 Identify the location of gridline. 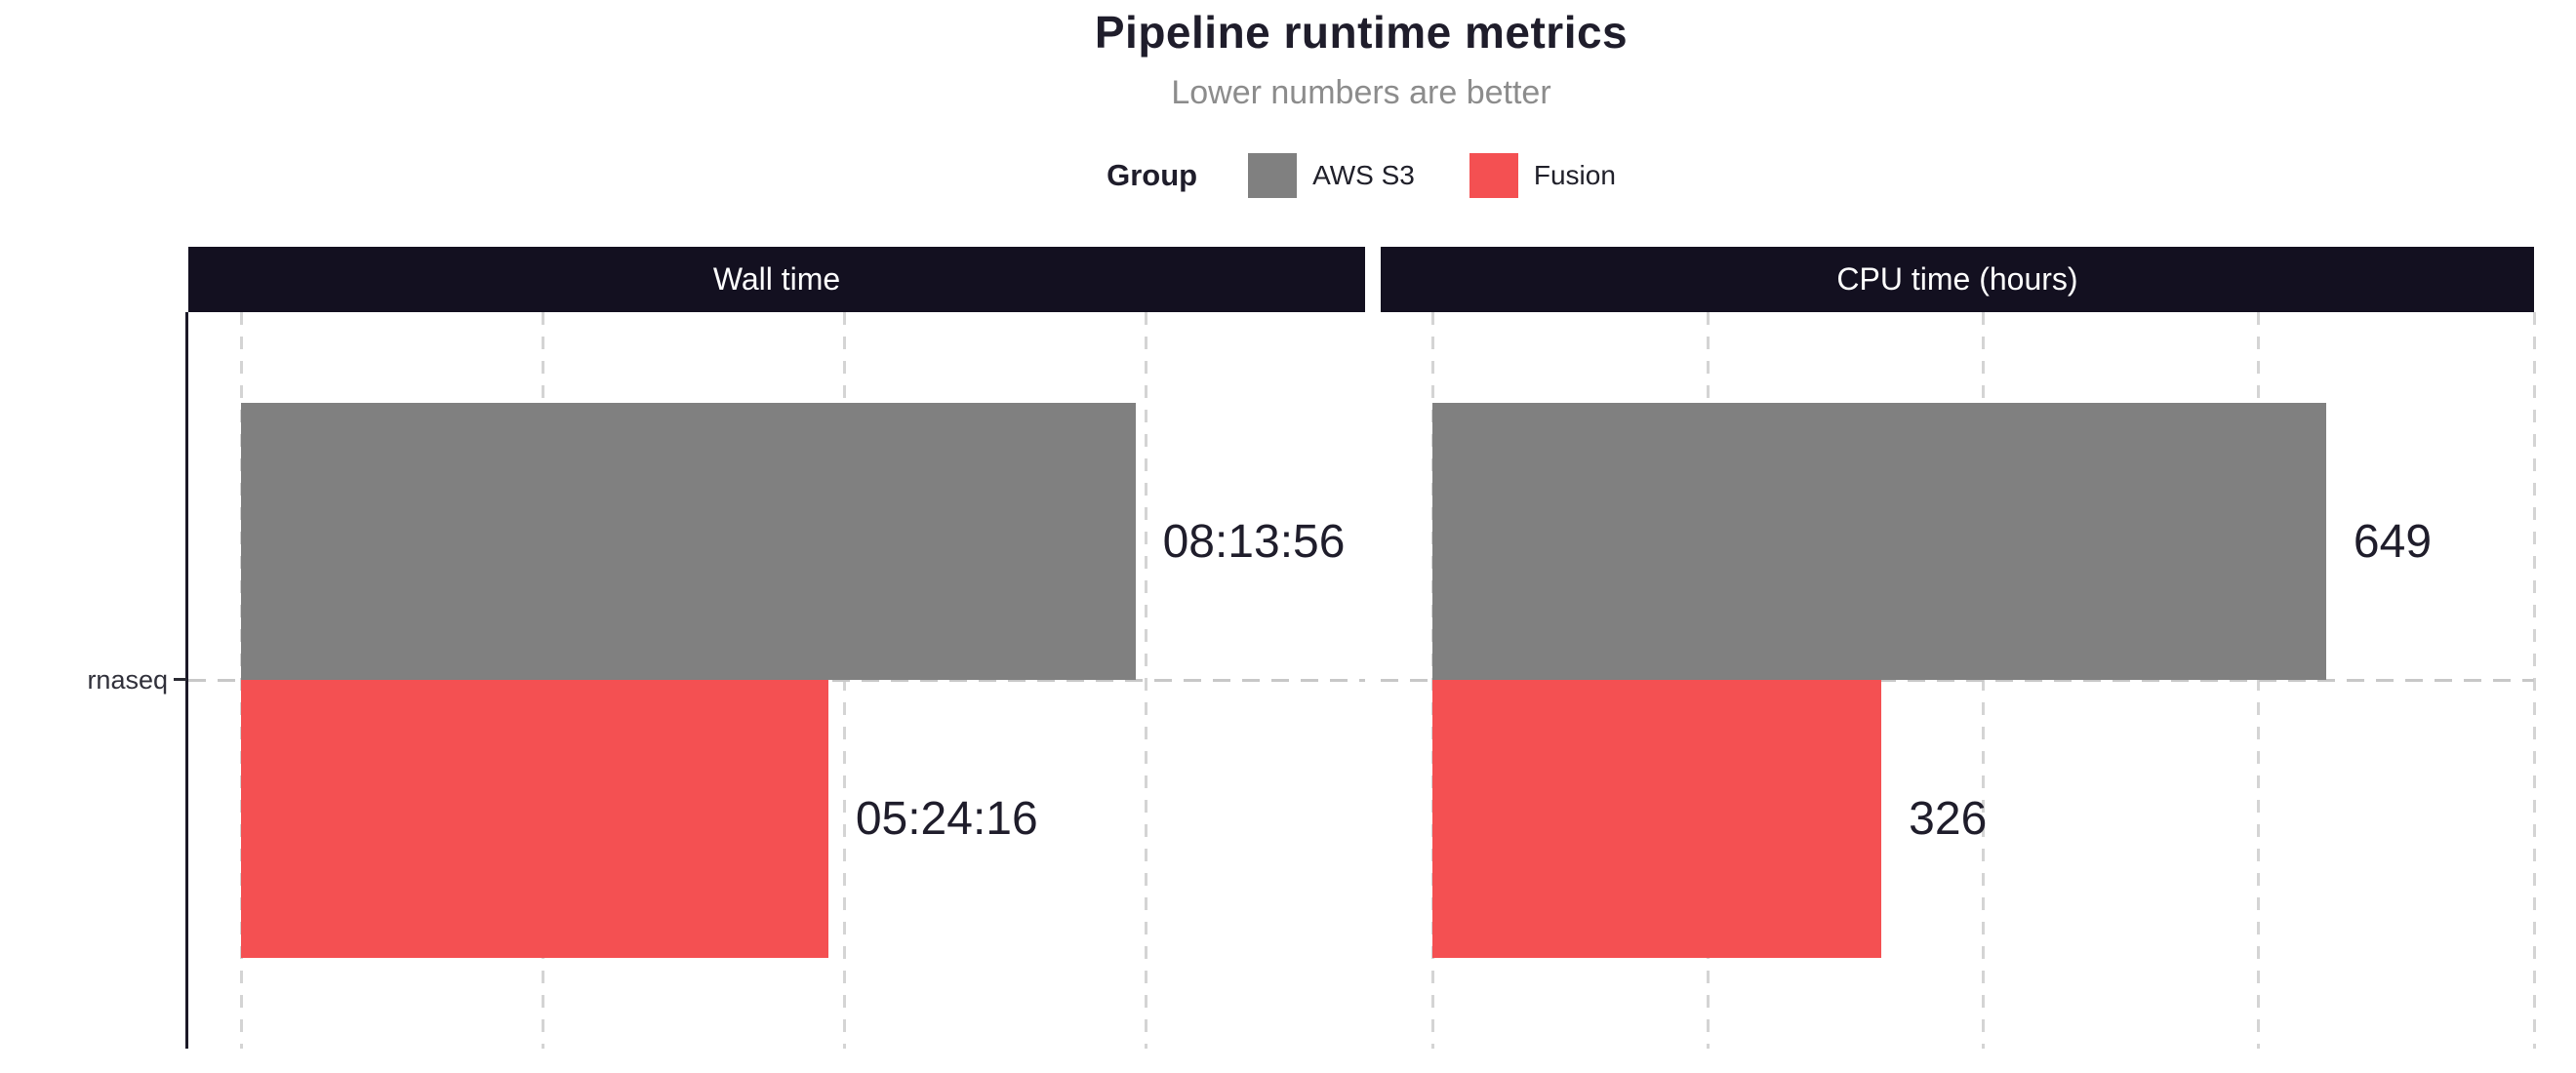
(2534, 680).